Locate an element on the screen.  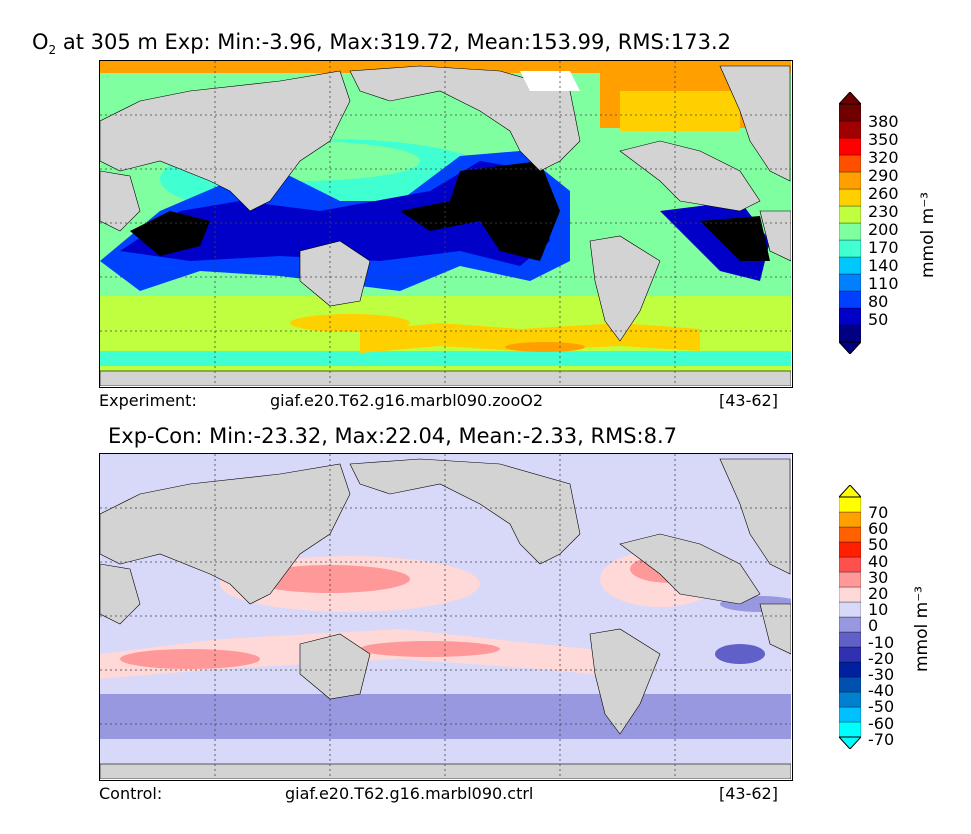
top-tick: 290 is located at coordinates (883, 175).